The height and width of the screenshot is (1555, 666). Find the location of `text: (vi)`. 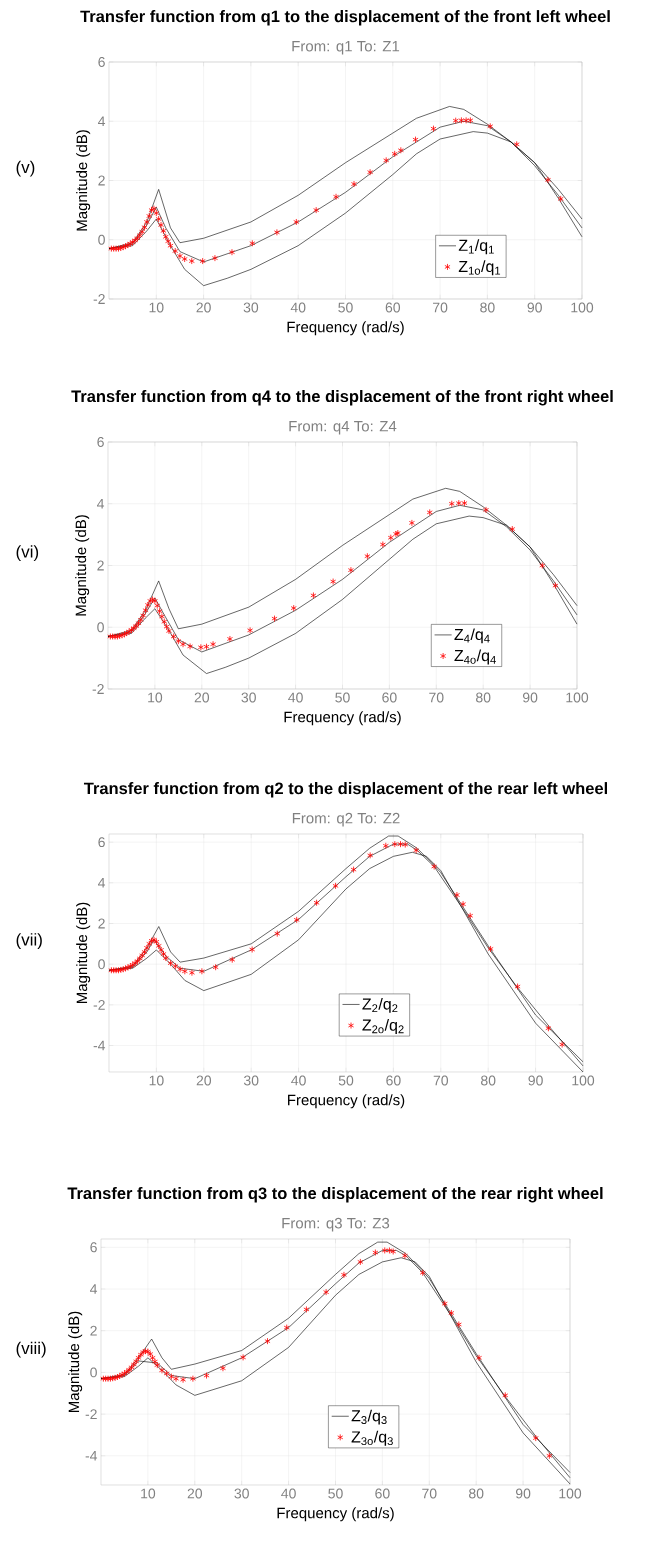

text: (vi) is located at coordinates (27, 553).